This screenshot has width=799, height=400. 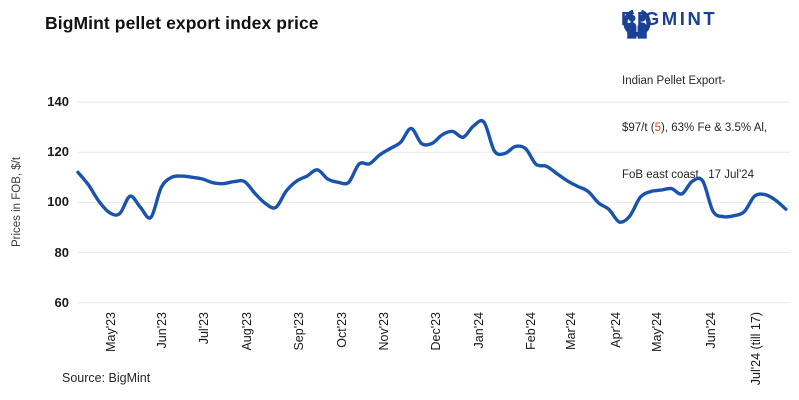 What do you see at coordinates (656, 332) in the screenshot?
I see `x-tick-label: May'24` at bounding box center [656, 332].